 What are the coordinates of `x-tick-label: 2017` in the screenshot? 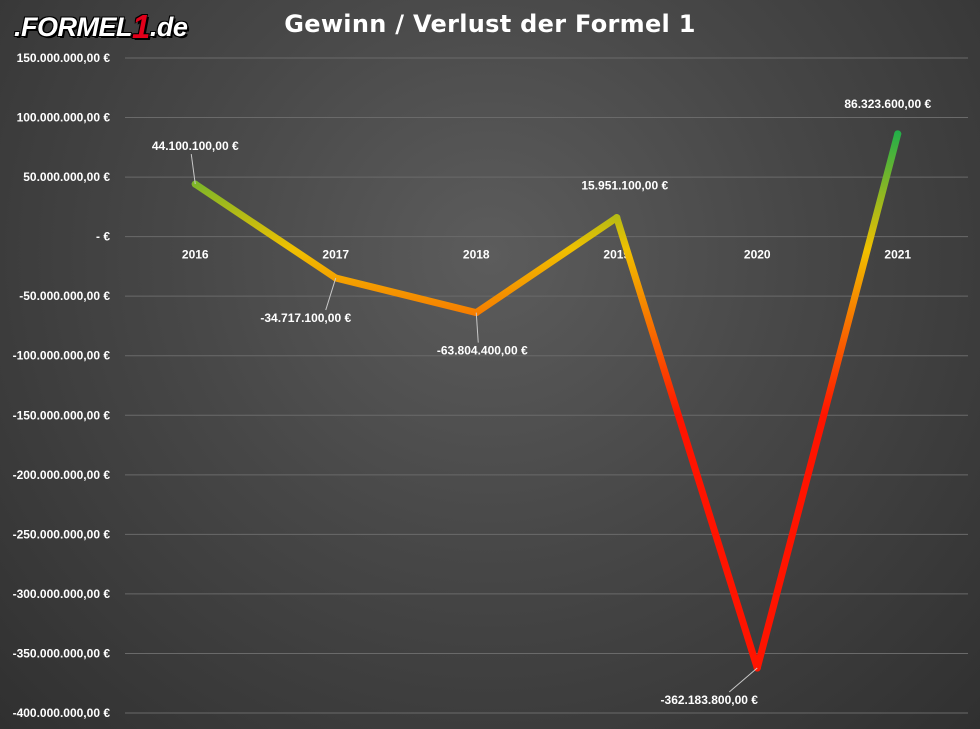 It's located at (335, 255).